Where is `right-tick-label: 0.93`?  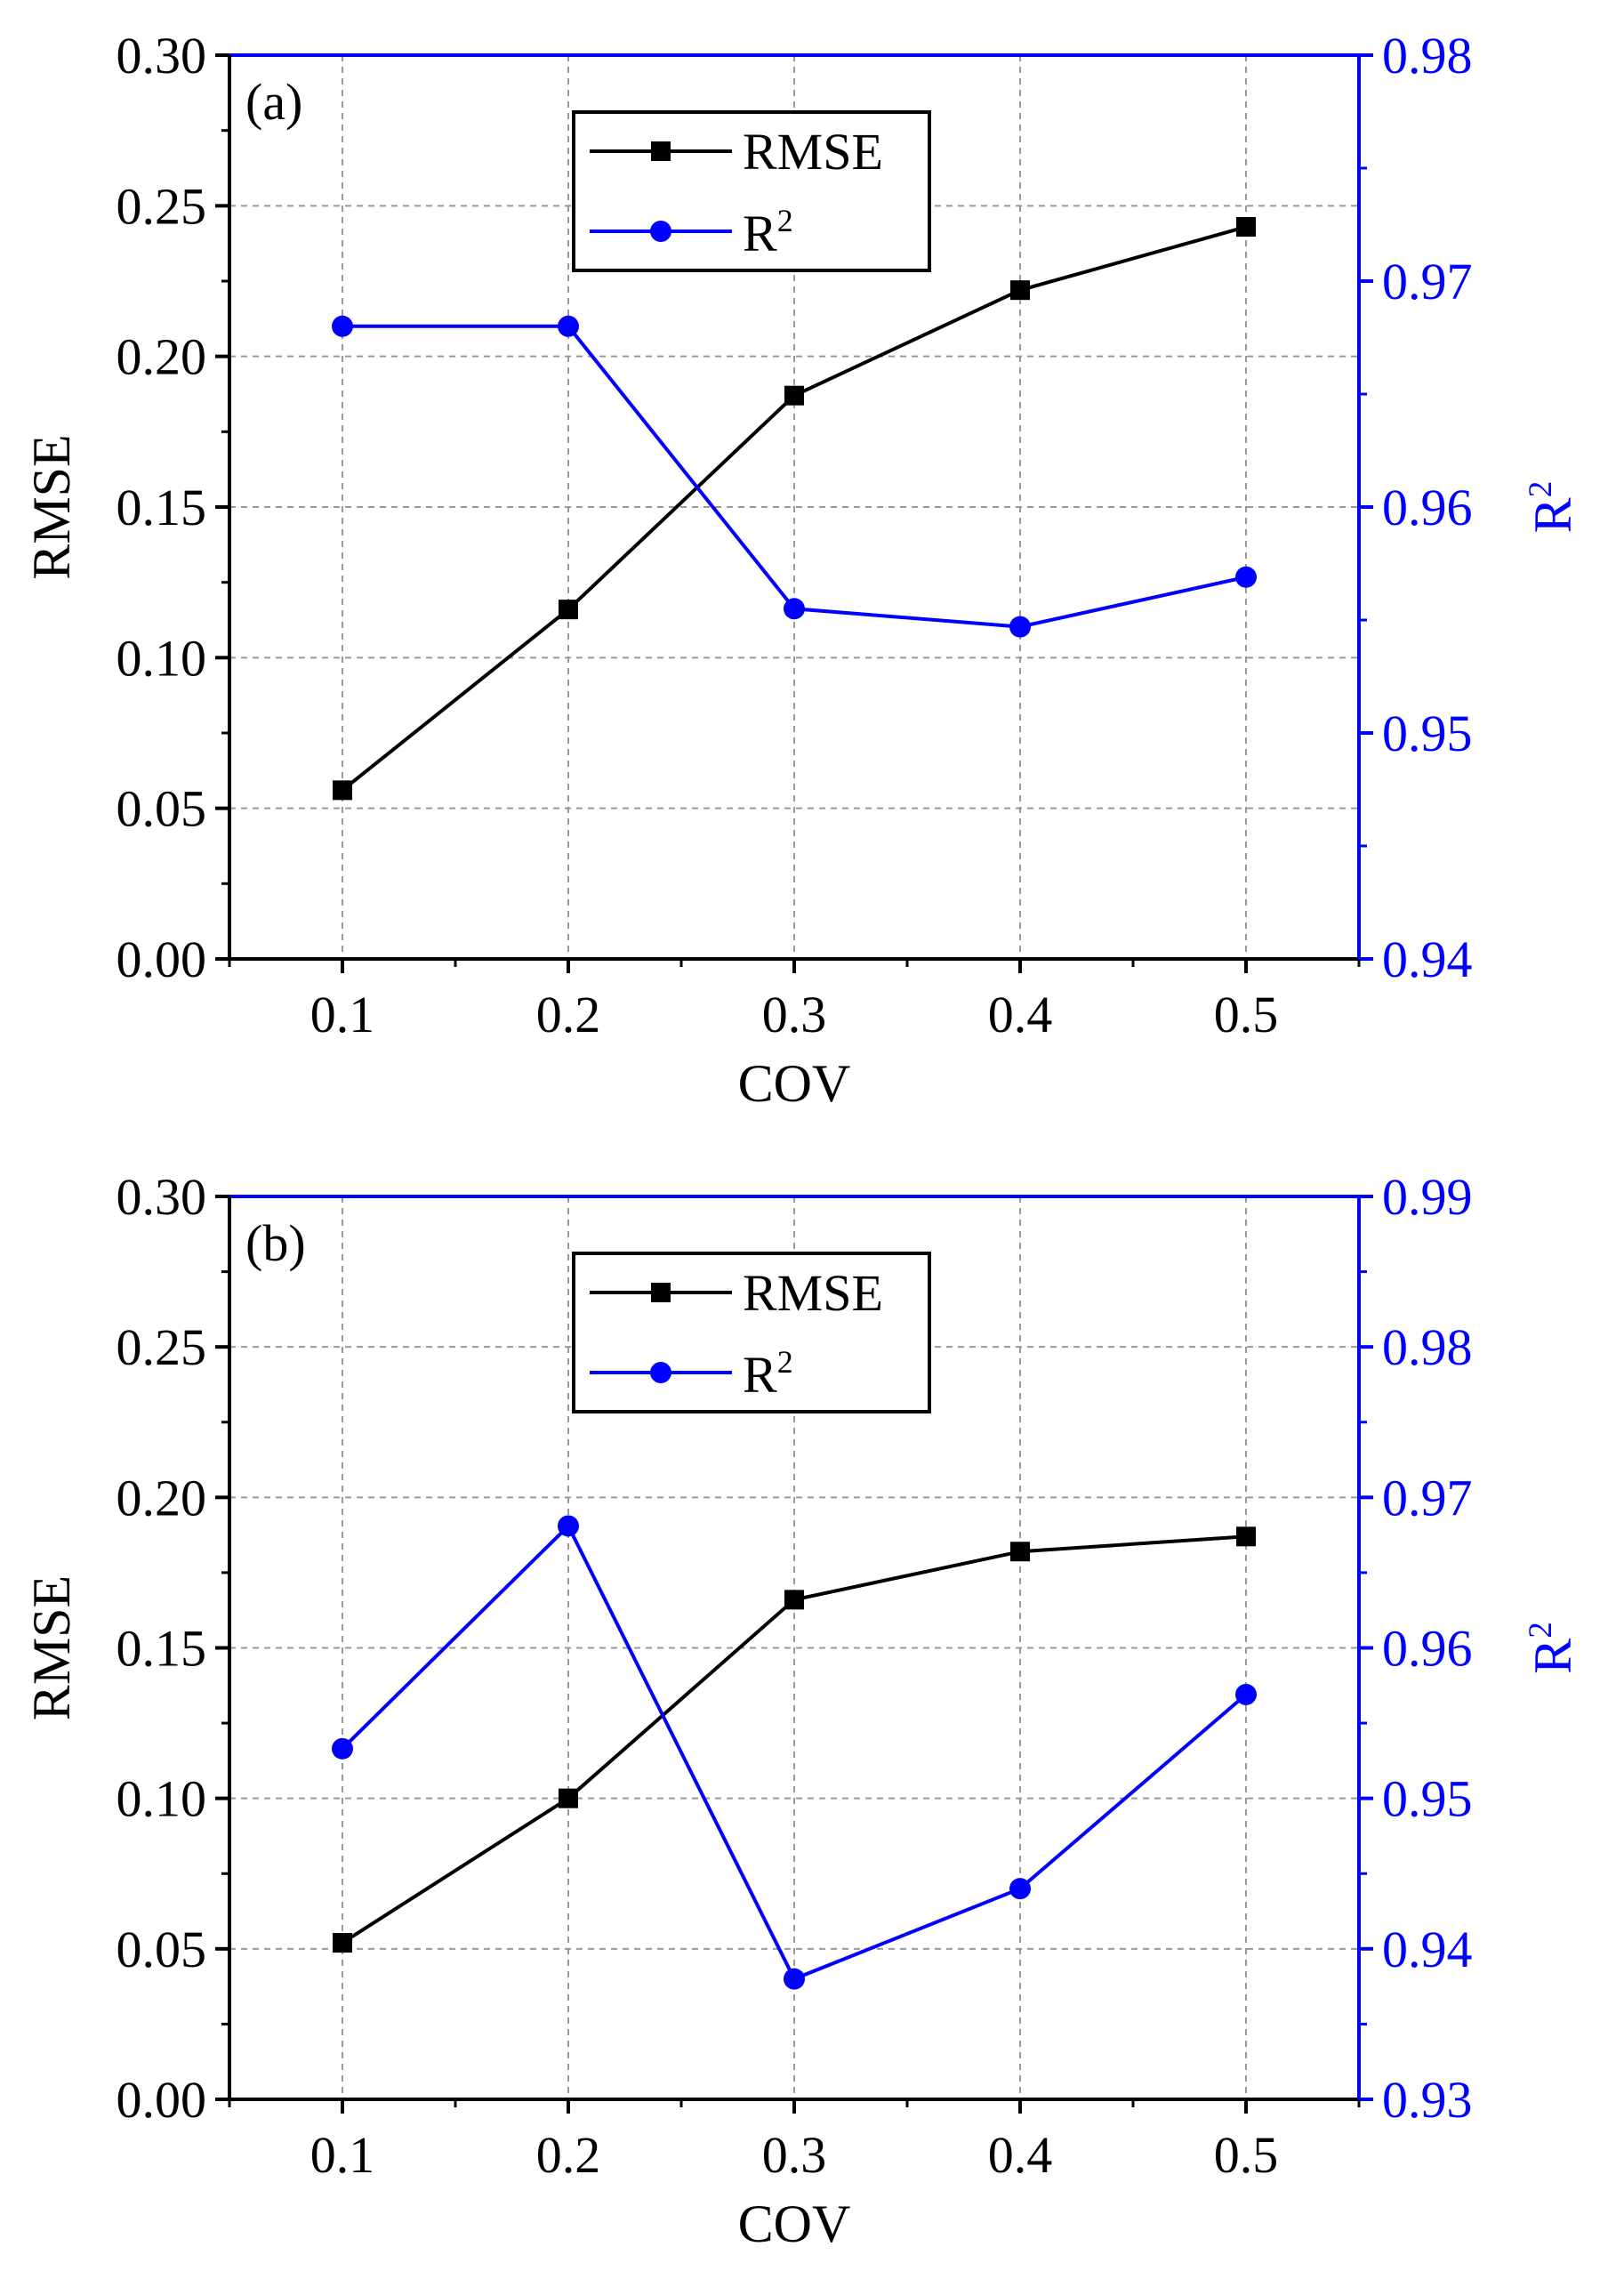 right-tick-label: 0.93 is located at coordinates (1427, 2100).